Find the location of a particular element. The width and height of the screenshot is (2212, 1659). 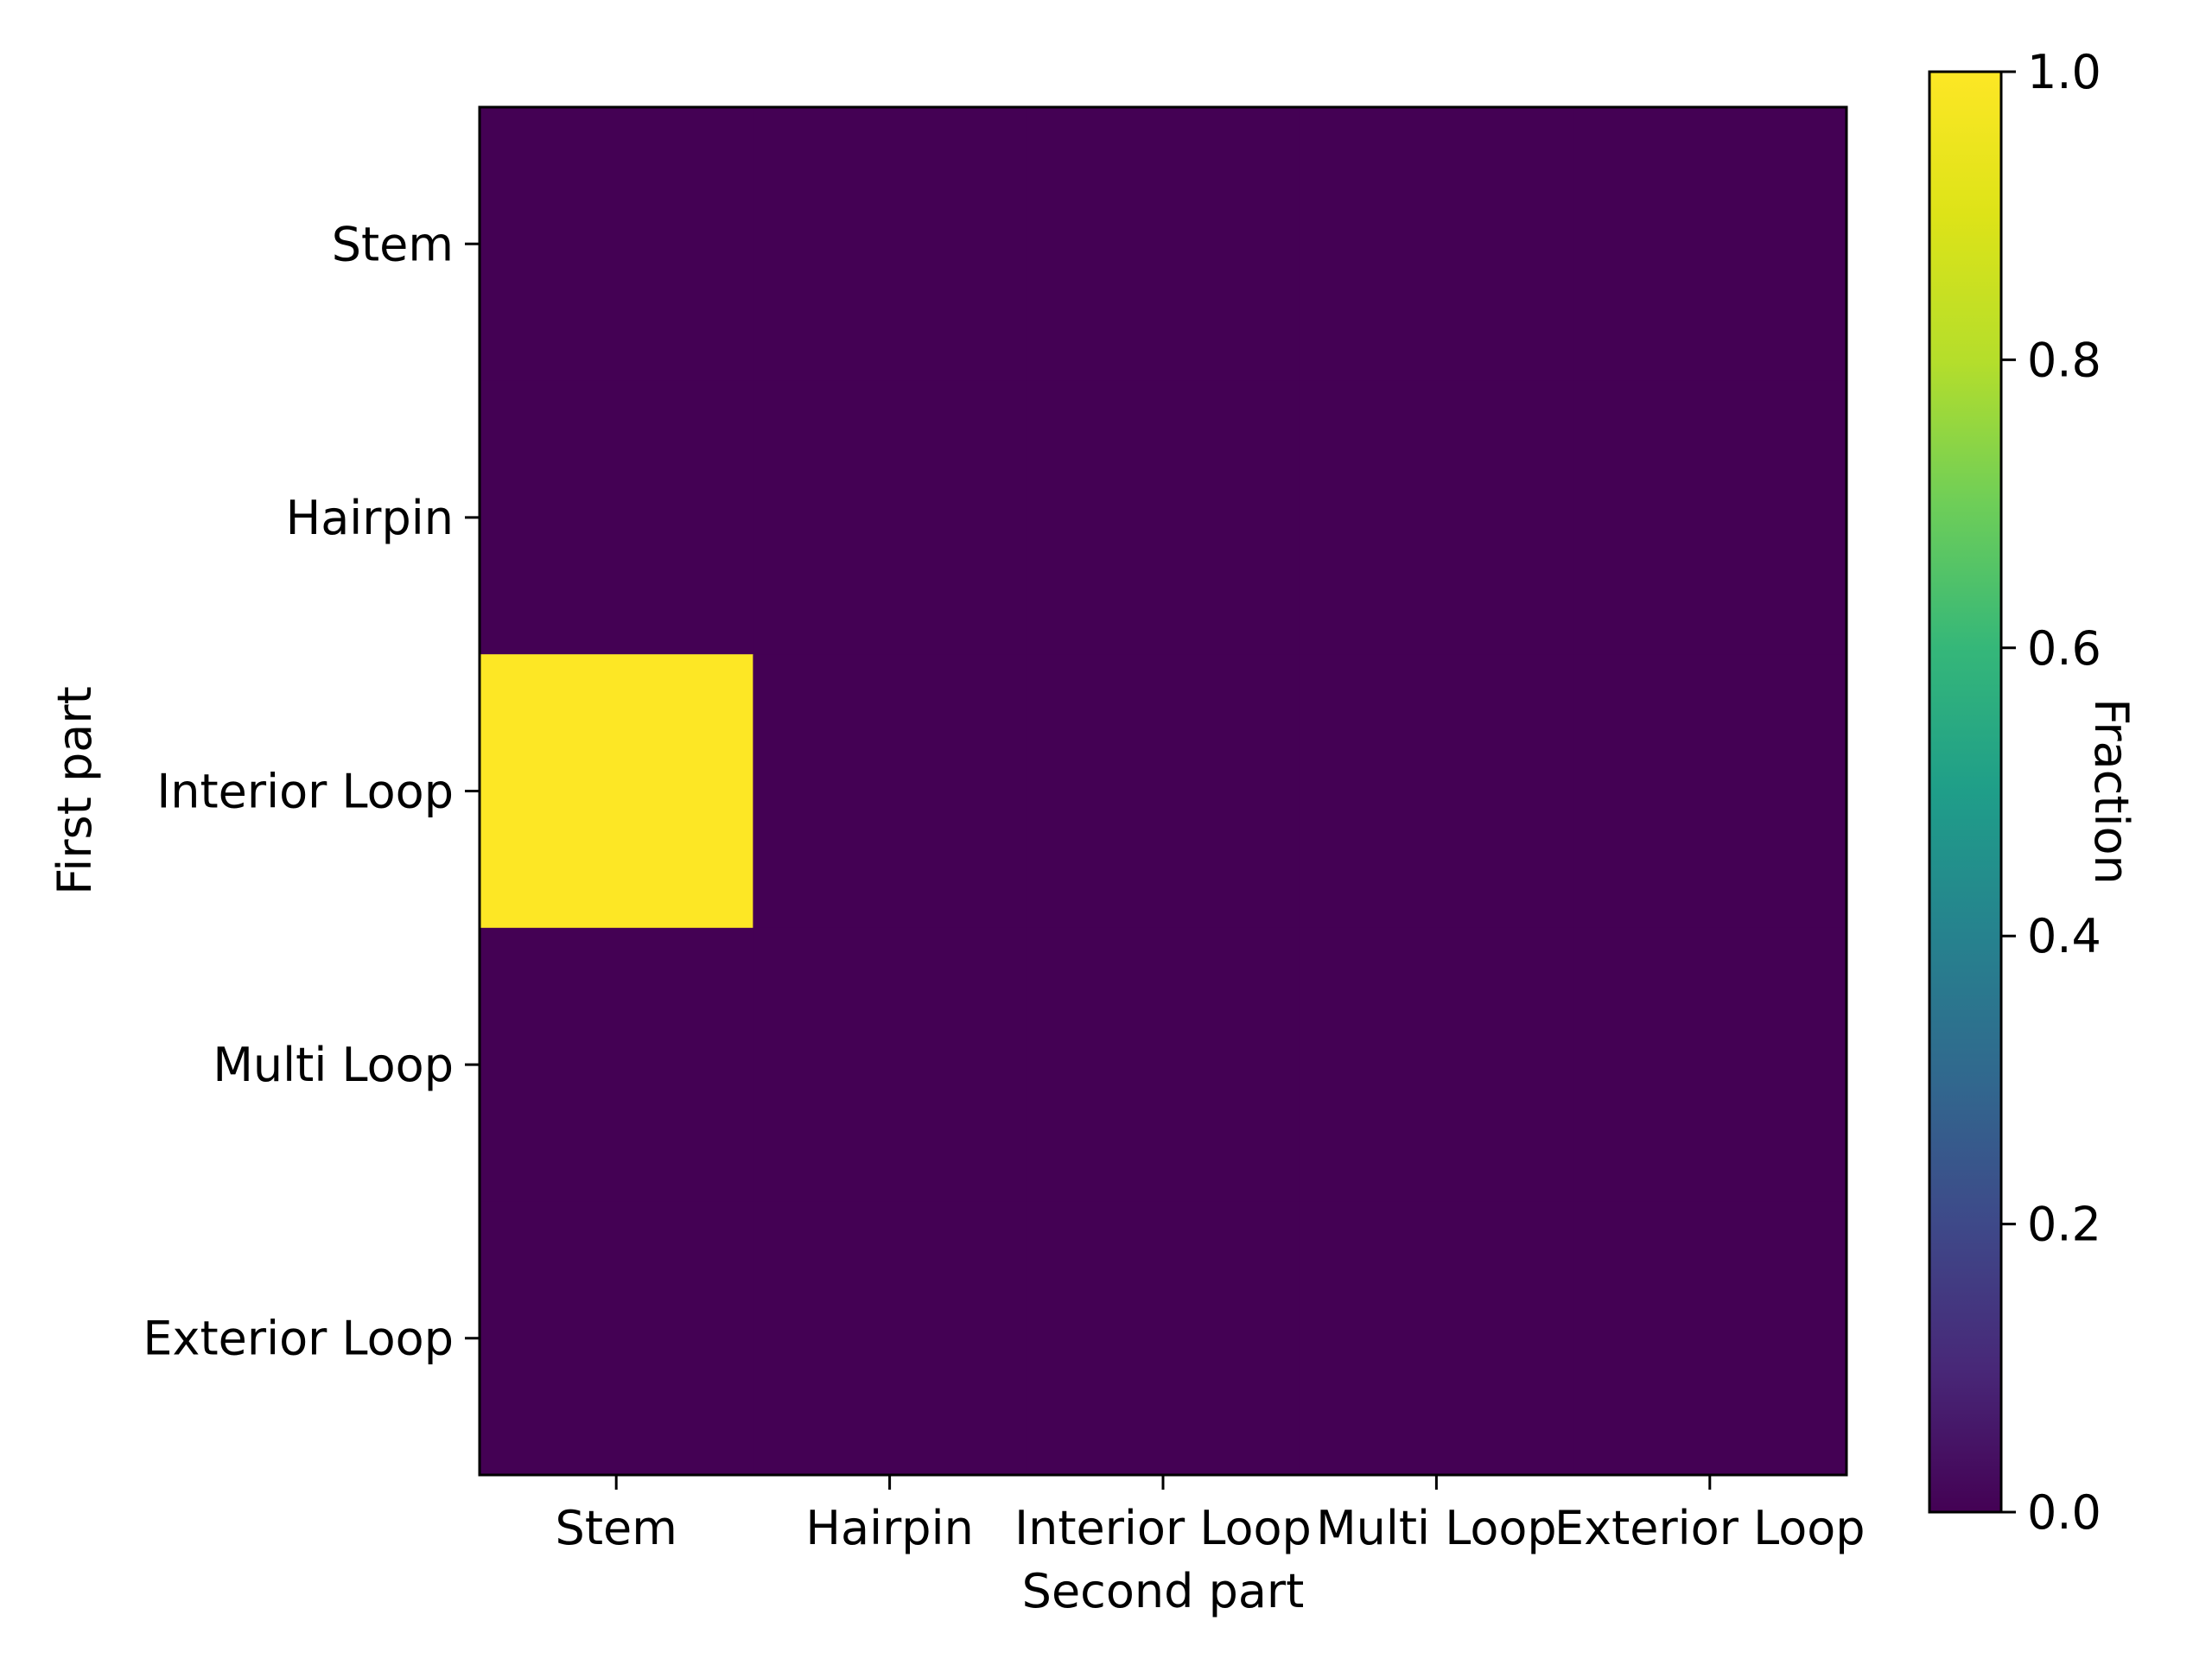

colorbar-label: Fraction is located at coordinates (2111, 791).